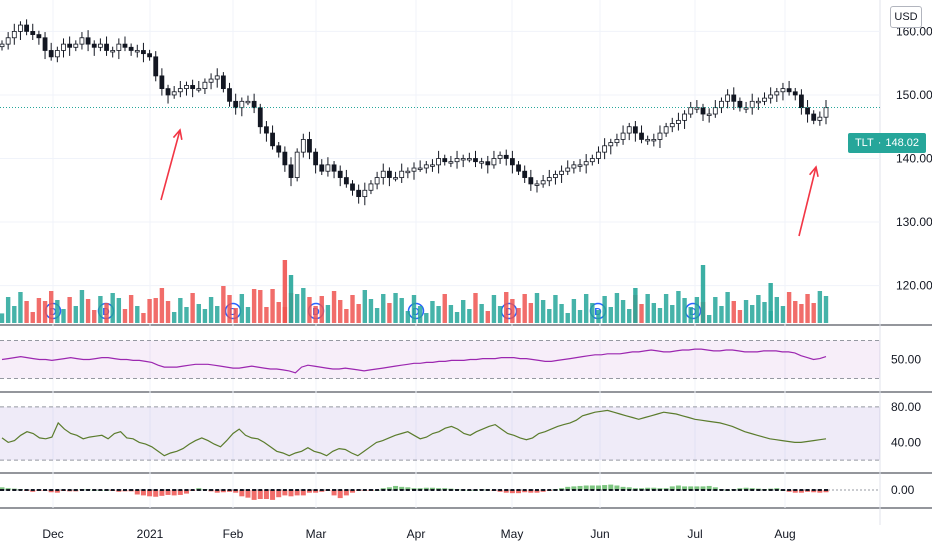 The width and height of the screenshot is (932, 555). What do you see at coordinates (906, 17) in the screenshot?
I see `currency-badge: USD` at bounding box center [906, 17].